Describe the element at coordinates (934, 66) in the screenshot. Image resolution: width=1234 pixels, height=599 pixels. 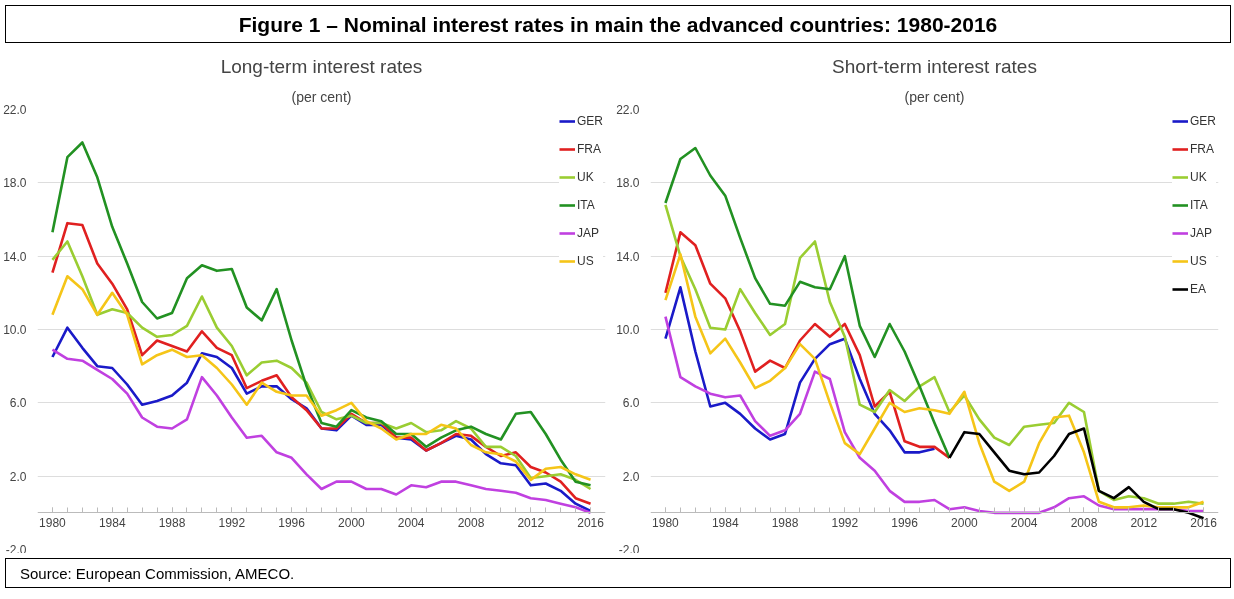
I see `chart-title: Short-term interest rates` at that location.